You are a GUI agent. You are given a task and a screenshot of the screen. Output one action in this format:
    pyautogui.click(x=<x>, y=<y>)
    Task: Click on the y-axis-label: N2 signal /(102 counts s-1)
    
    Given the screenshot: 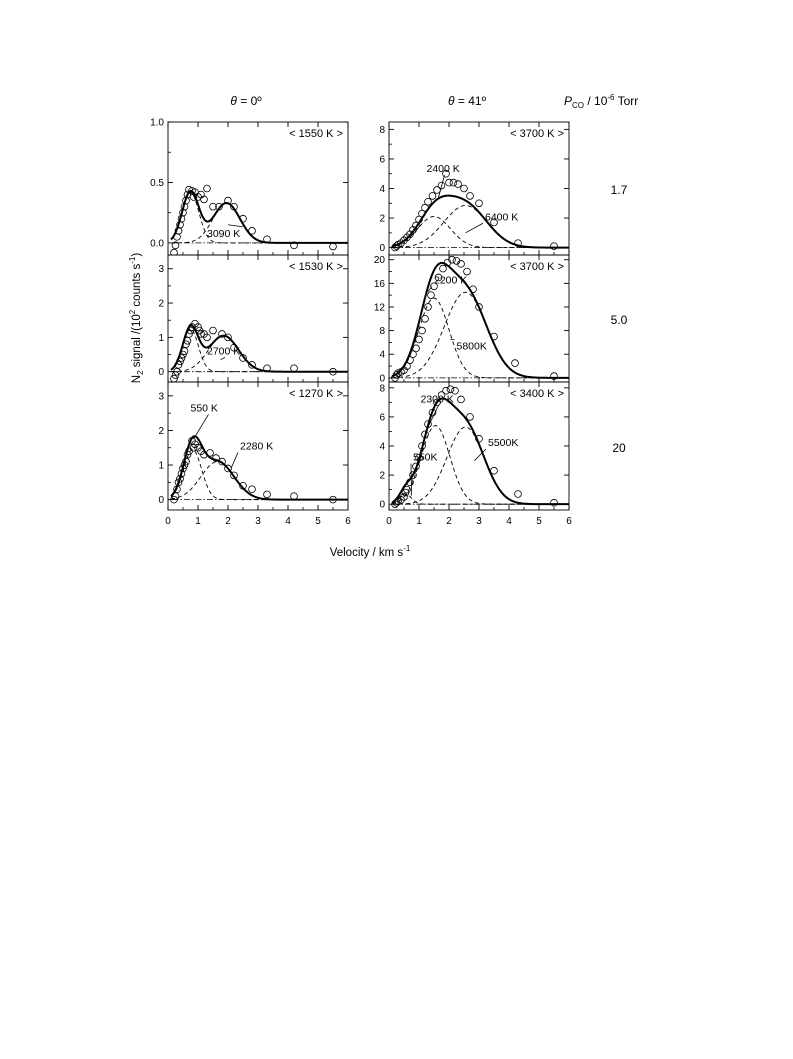 What is the action you would take?
    pyautogui.click(x=136, y=318)
    